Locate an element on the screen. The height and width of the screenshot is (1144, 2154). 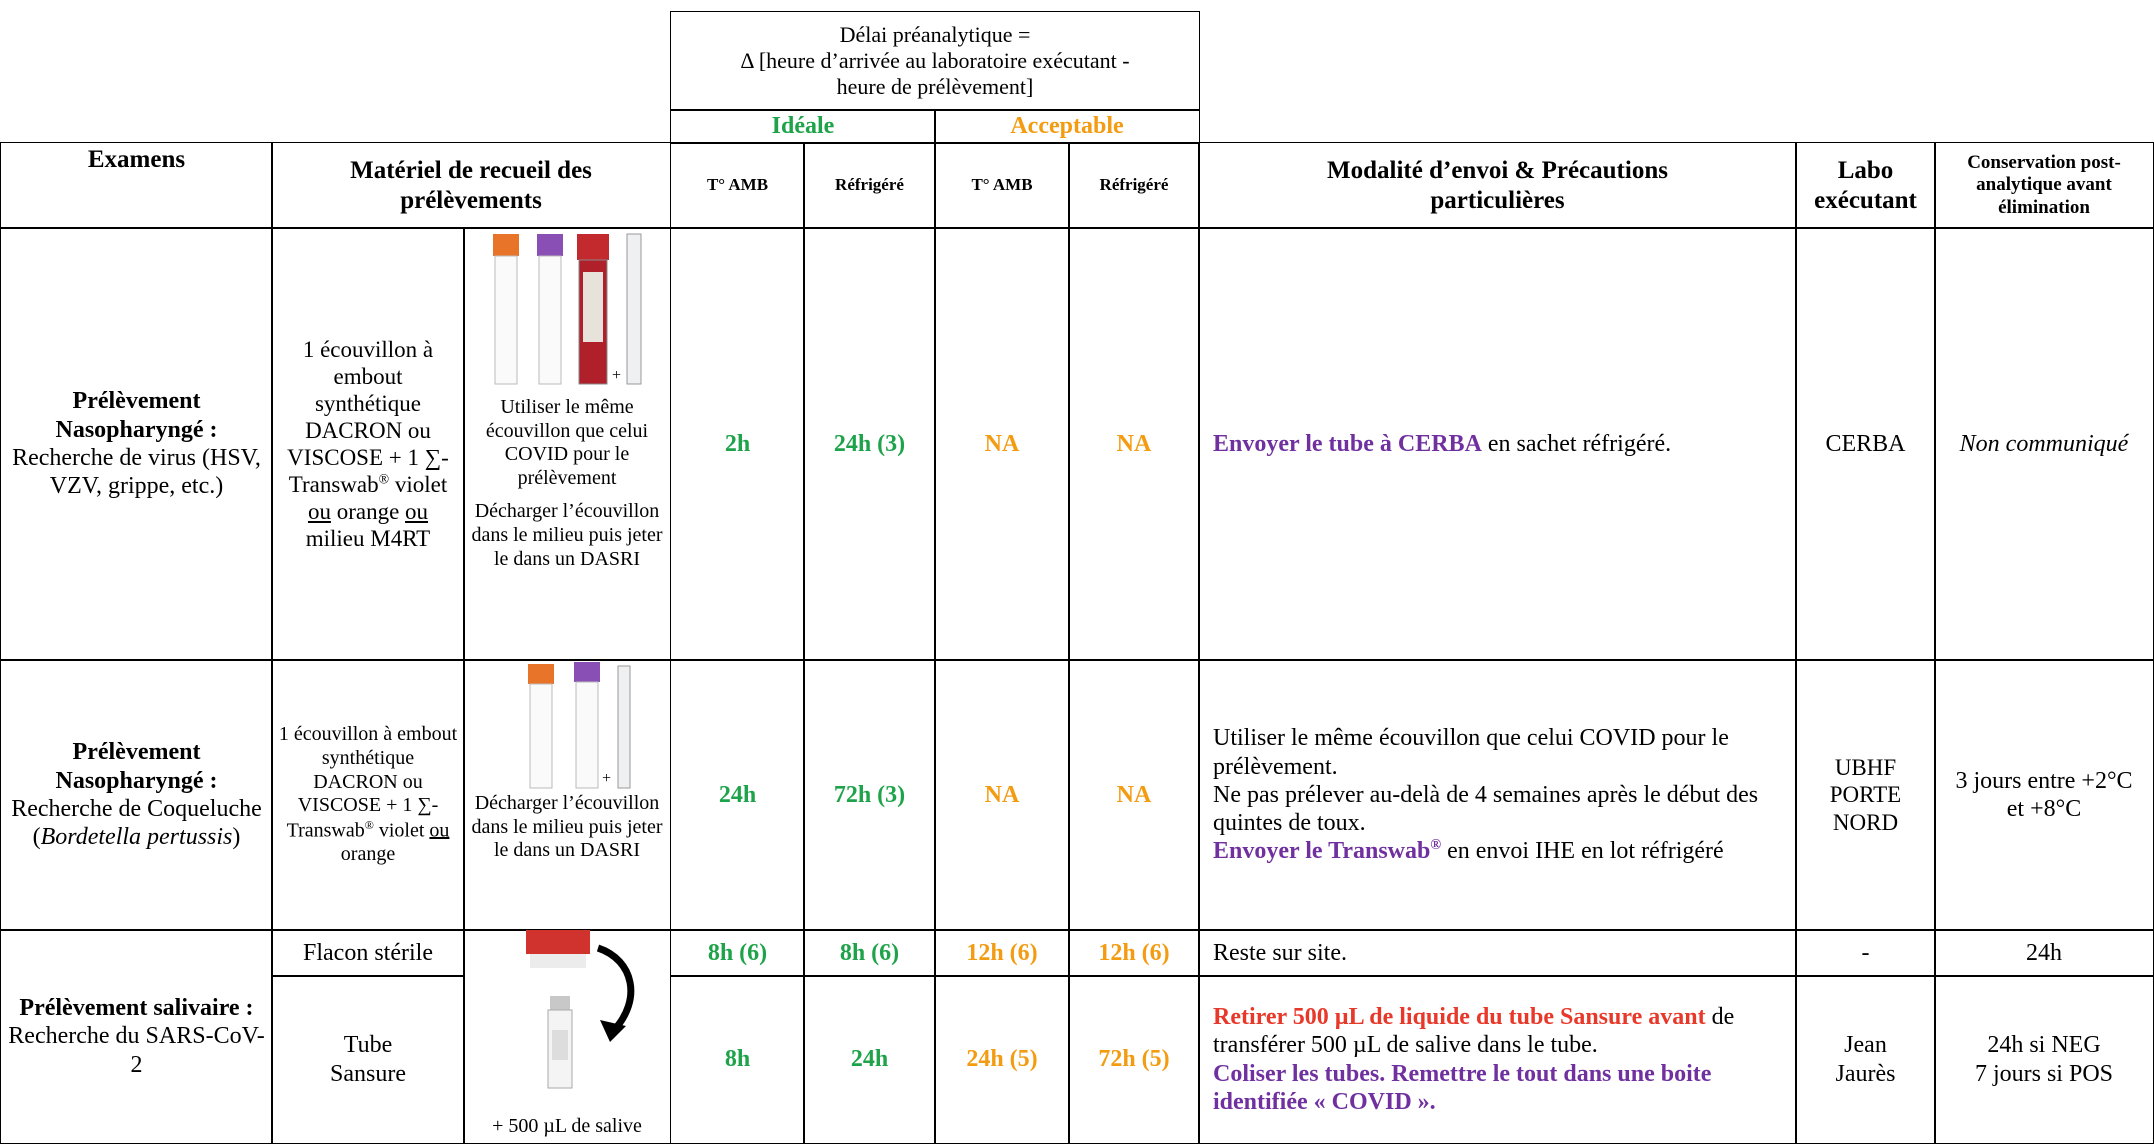
acc-fridge: 72h (5) is located at coordinates (1134, 1059).